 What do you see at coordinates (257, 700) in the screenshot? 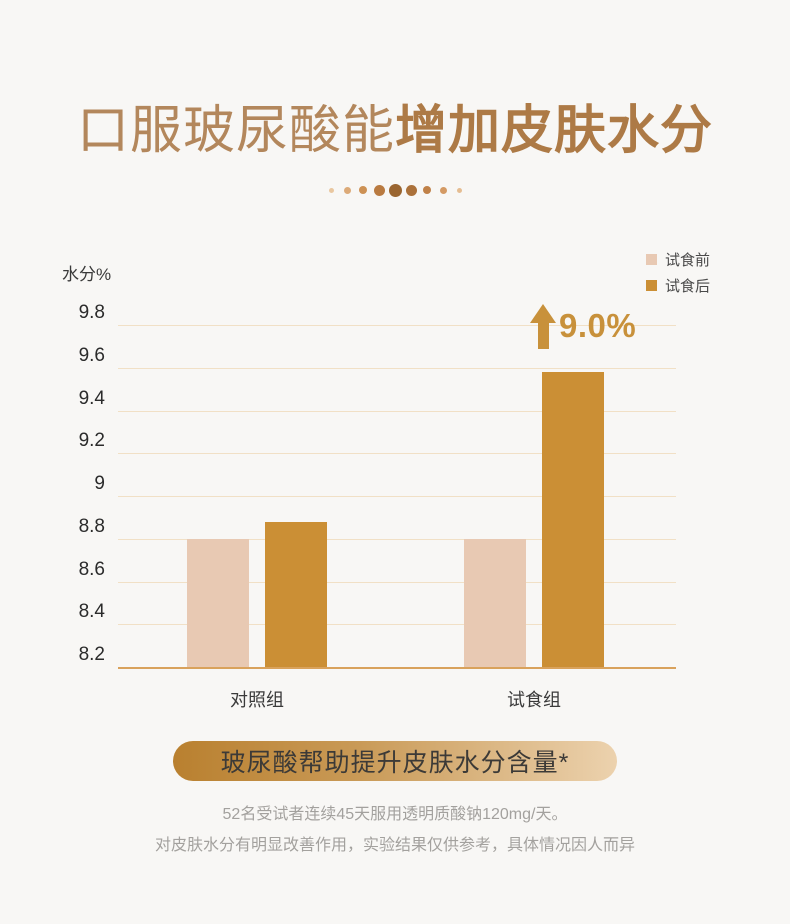
I see `x-tick-对照组: 对照组` at bounding box center [257, 700].